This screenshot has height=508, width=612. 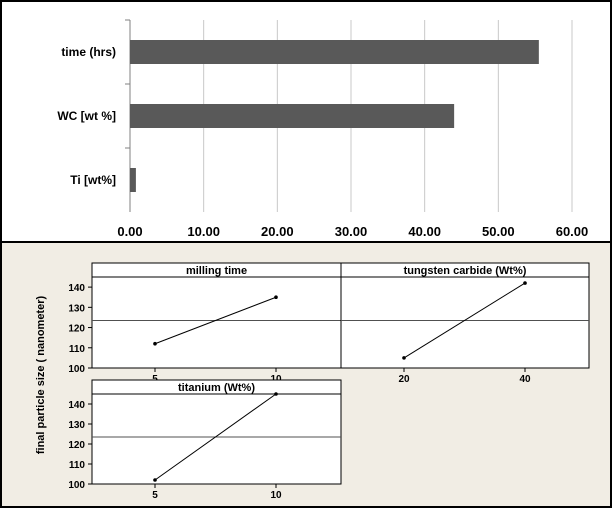 What do you see at coordinates (525, 379) in the screenshot?
I see `x-tick-label: 40` at bounding box center [525, 379].